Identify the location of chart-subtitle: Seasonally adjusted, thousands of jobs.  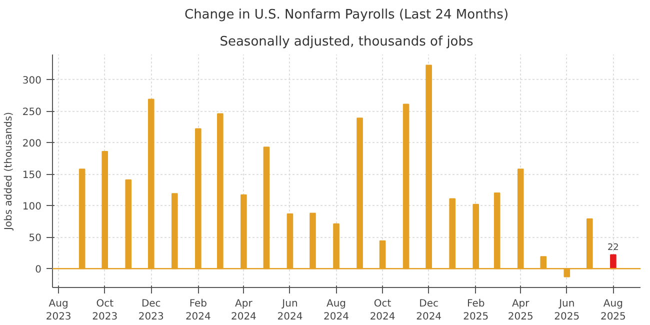
(347, 42).